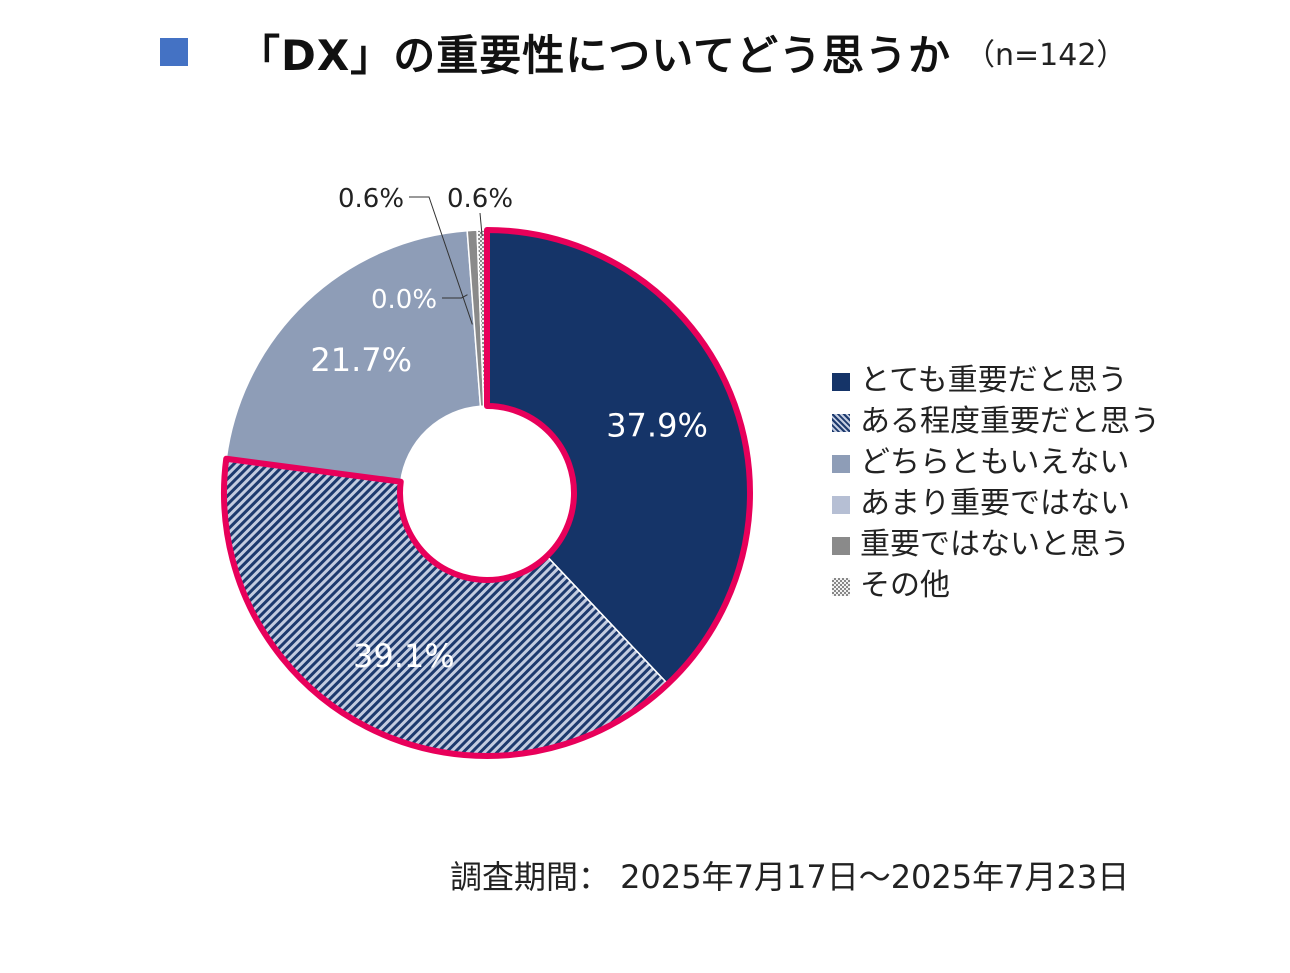  I want to click on legend-label: あまり重要ではない, so click(995, 503).